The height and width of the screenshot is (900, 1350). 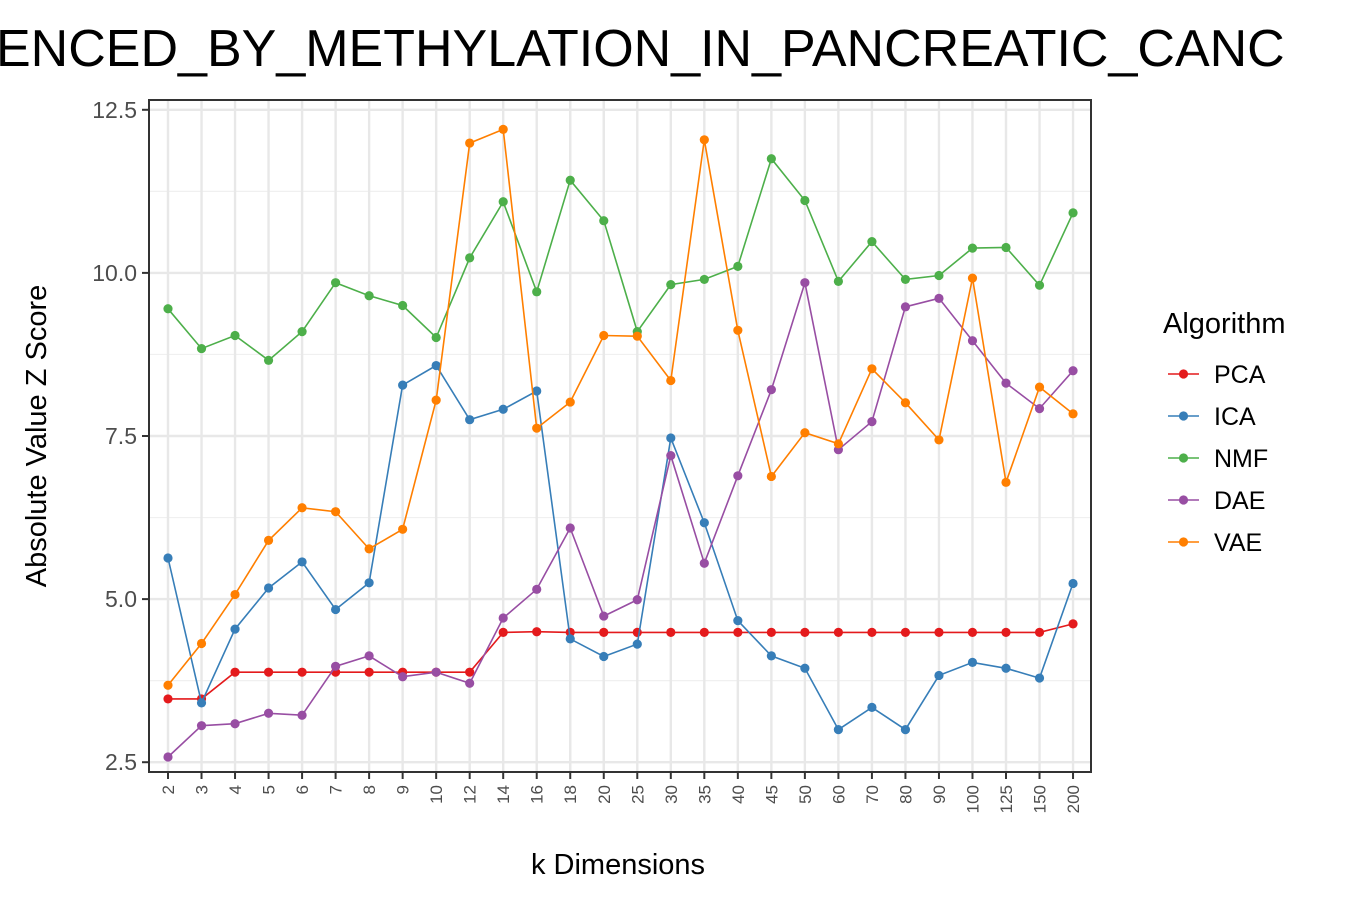 I want to click on x-tick-label: 10, so click(x=436, y=794).